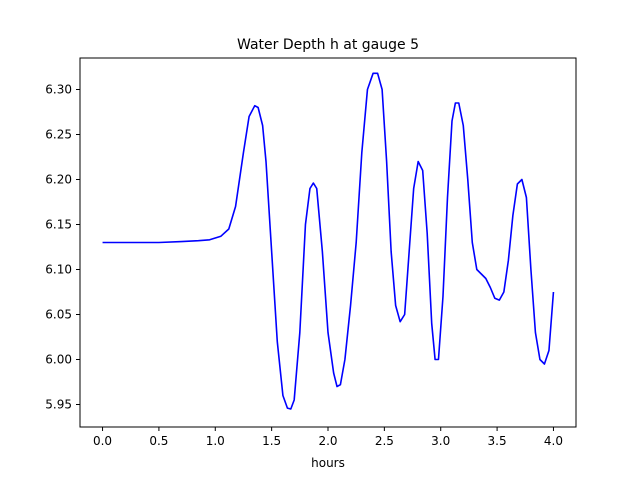  Describe the element at coordinates (553, 441) in the screenshot. I see `x-tick-label: 4.0` at that location.